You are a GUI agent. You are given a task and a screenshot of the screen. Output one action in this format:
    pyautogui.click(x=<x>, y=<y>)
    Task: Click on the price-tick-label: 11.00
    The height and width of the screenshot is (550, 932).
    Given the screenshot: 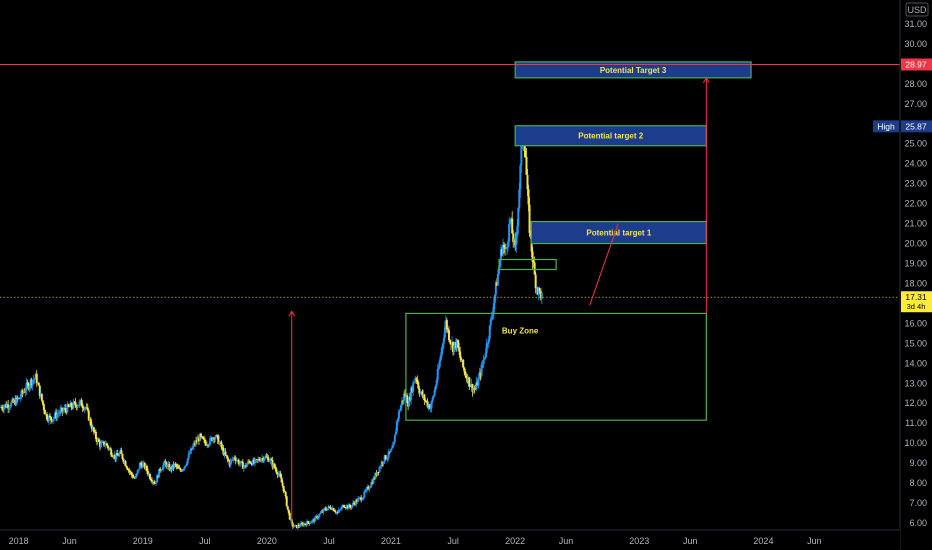 What is the action you would take?
    pyautogui.click(x=916, y=423)
    